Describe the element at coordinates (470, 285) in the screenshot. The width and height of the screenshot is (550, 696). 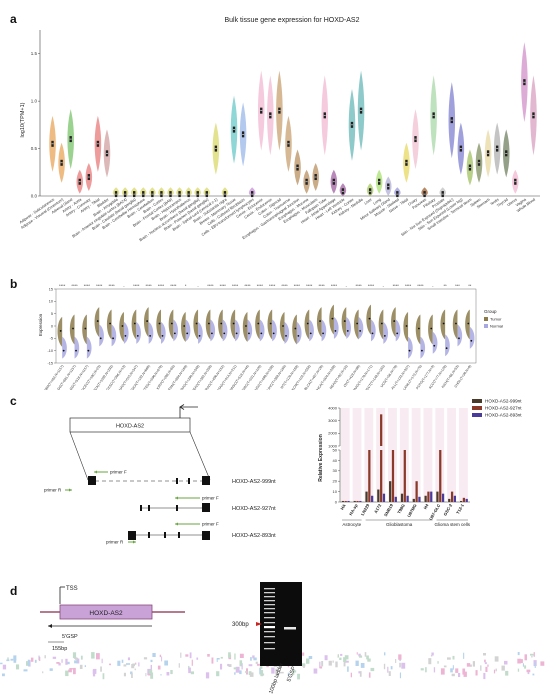
I see `significance-label: **` at that location.